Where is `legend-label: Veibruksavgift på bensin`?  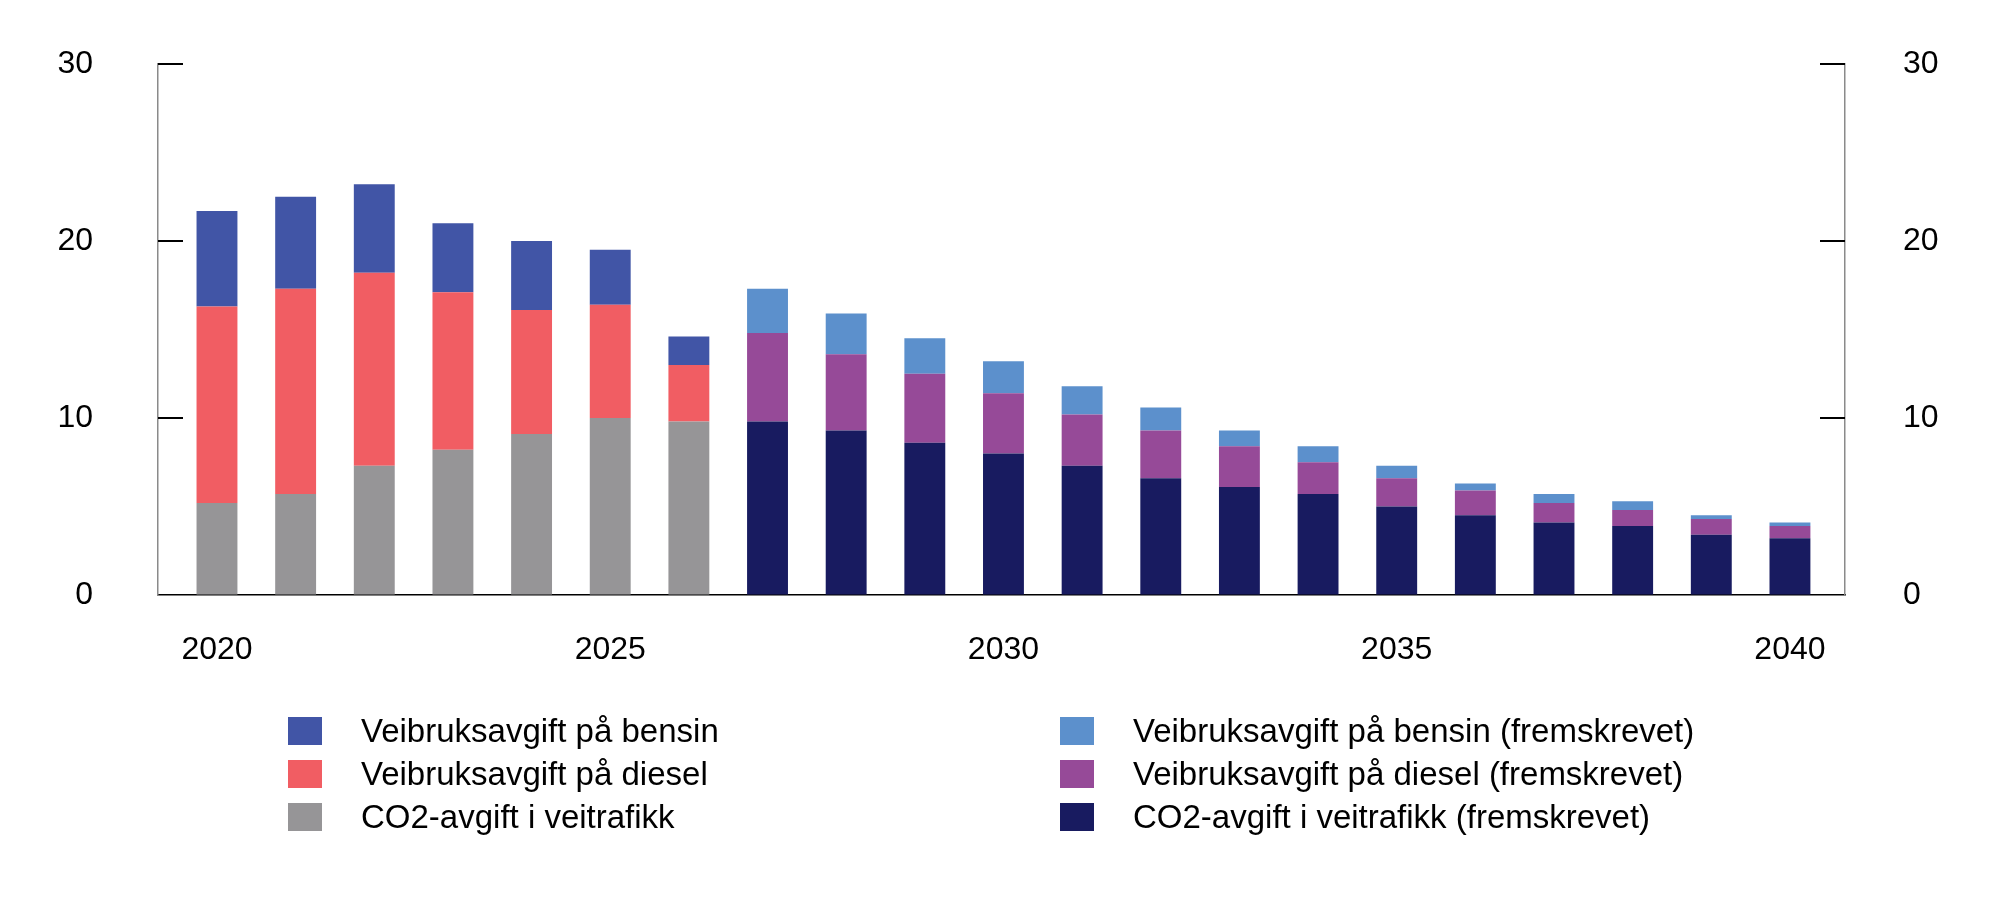
legend-label: Veibruksavgift på bensin is located at coordinates (540, 730).